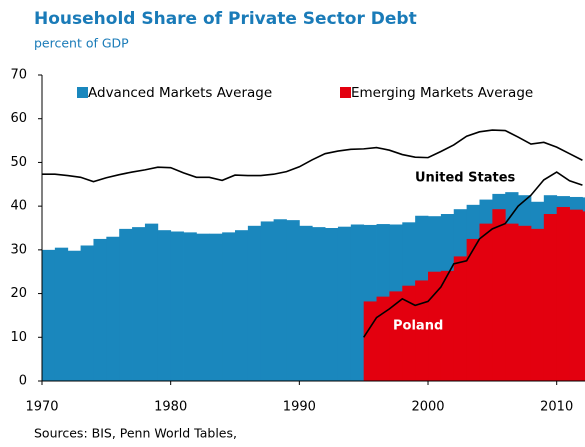 The image size is (585, 447). I want to click on x-tick-label: 1990, so click(299, 407).